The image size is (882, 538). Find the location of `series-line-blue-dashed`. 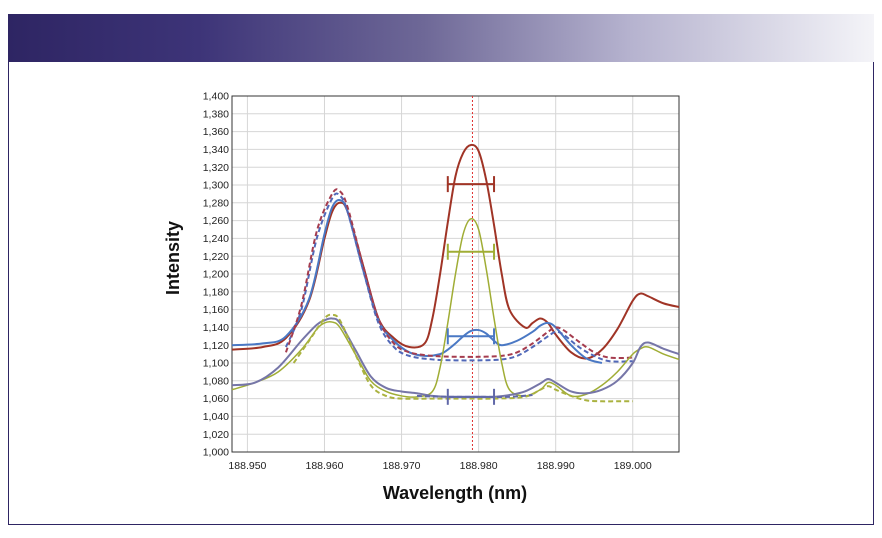

series-line-blue-dashed is located at coordinates (459, 277).